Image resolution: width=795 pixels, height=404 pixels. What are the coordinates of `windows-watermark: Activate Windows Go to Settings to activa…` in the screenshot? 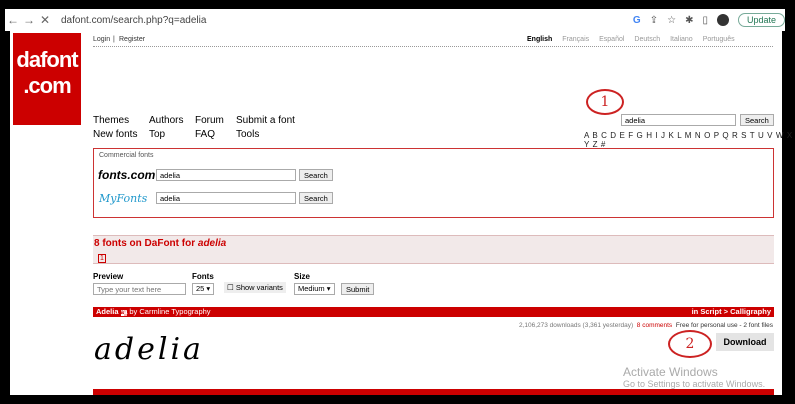 It's located at (694, 377).